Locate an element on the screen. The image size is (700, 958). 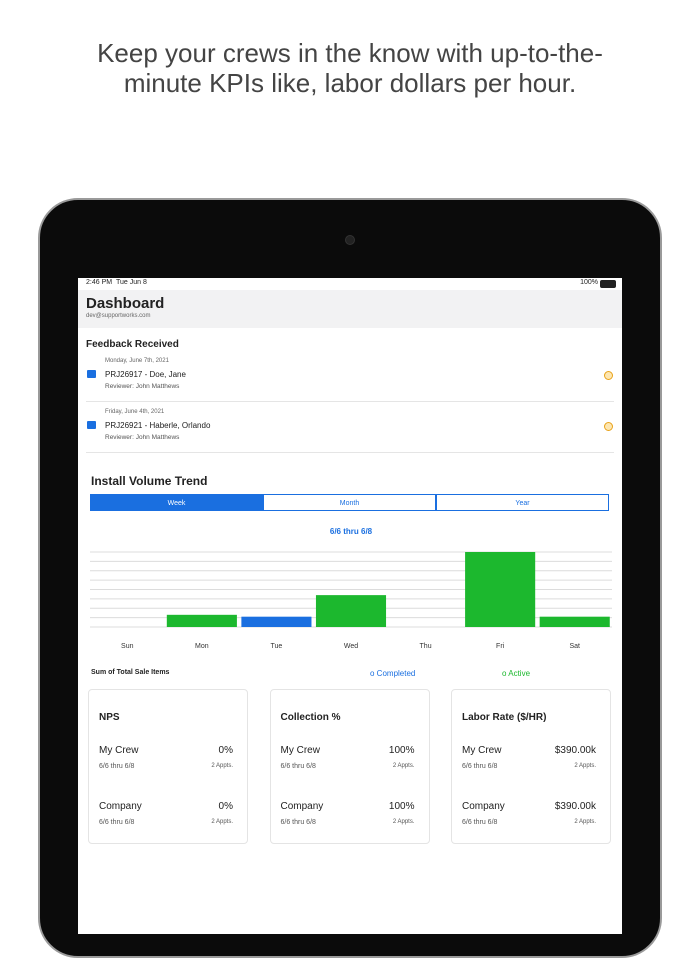
status-date: Tue Jun 8 is located at coordinates (131, 282).